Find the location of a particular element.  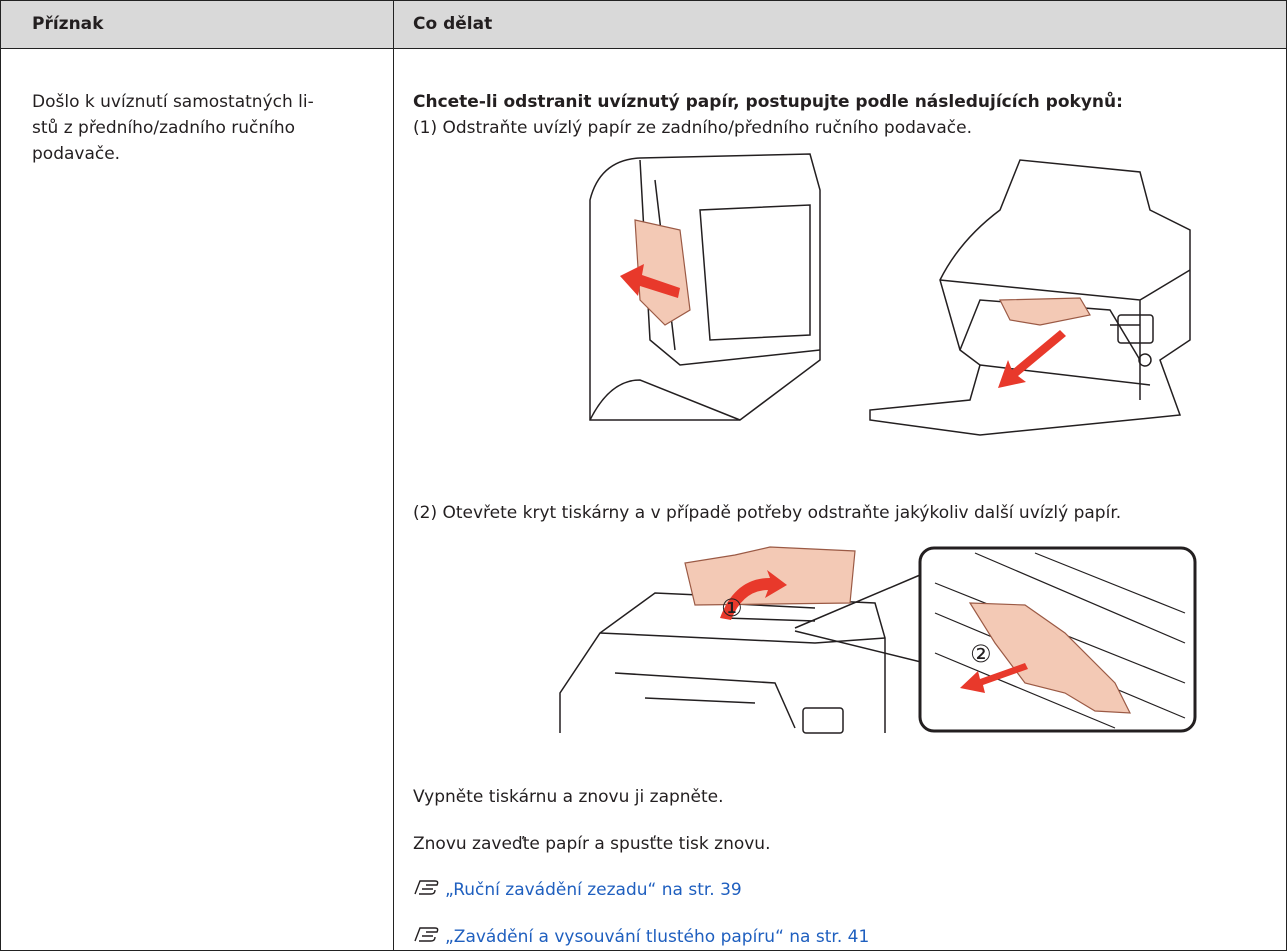

link: „Ruční zavádění zezadu“ na str. 39 is located at coordinates (593, 890).